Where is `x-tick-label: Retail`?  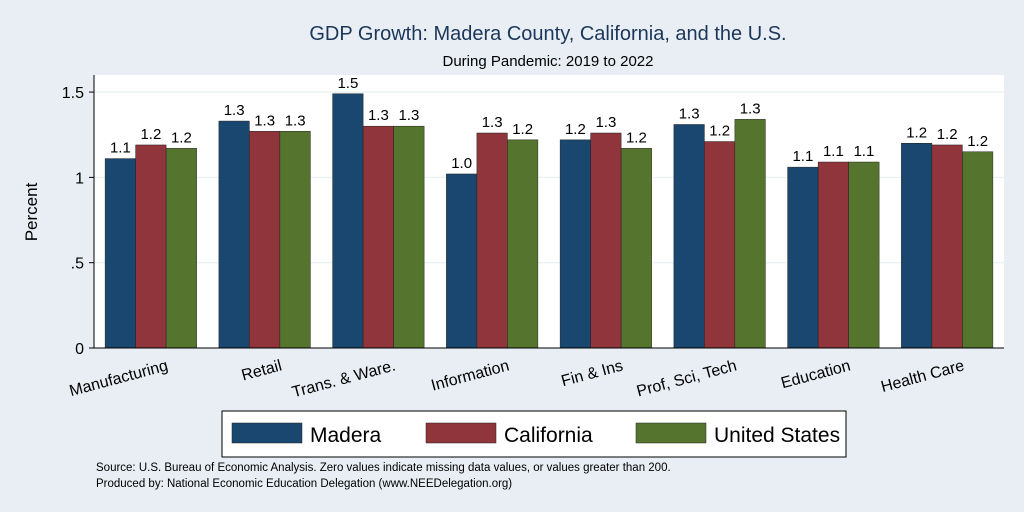 x-tick-label: Retail is located at coordinates (262, 370).